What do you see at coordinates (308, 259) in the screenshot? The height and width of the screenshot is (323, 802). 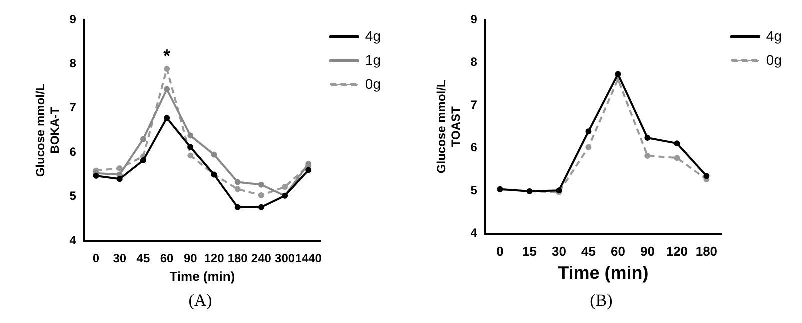 I see `x-tick-label: 1440` at bounding box center [308, 259].